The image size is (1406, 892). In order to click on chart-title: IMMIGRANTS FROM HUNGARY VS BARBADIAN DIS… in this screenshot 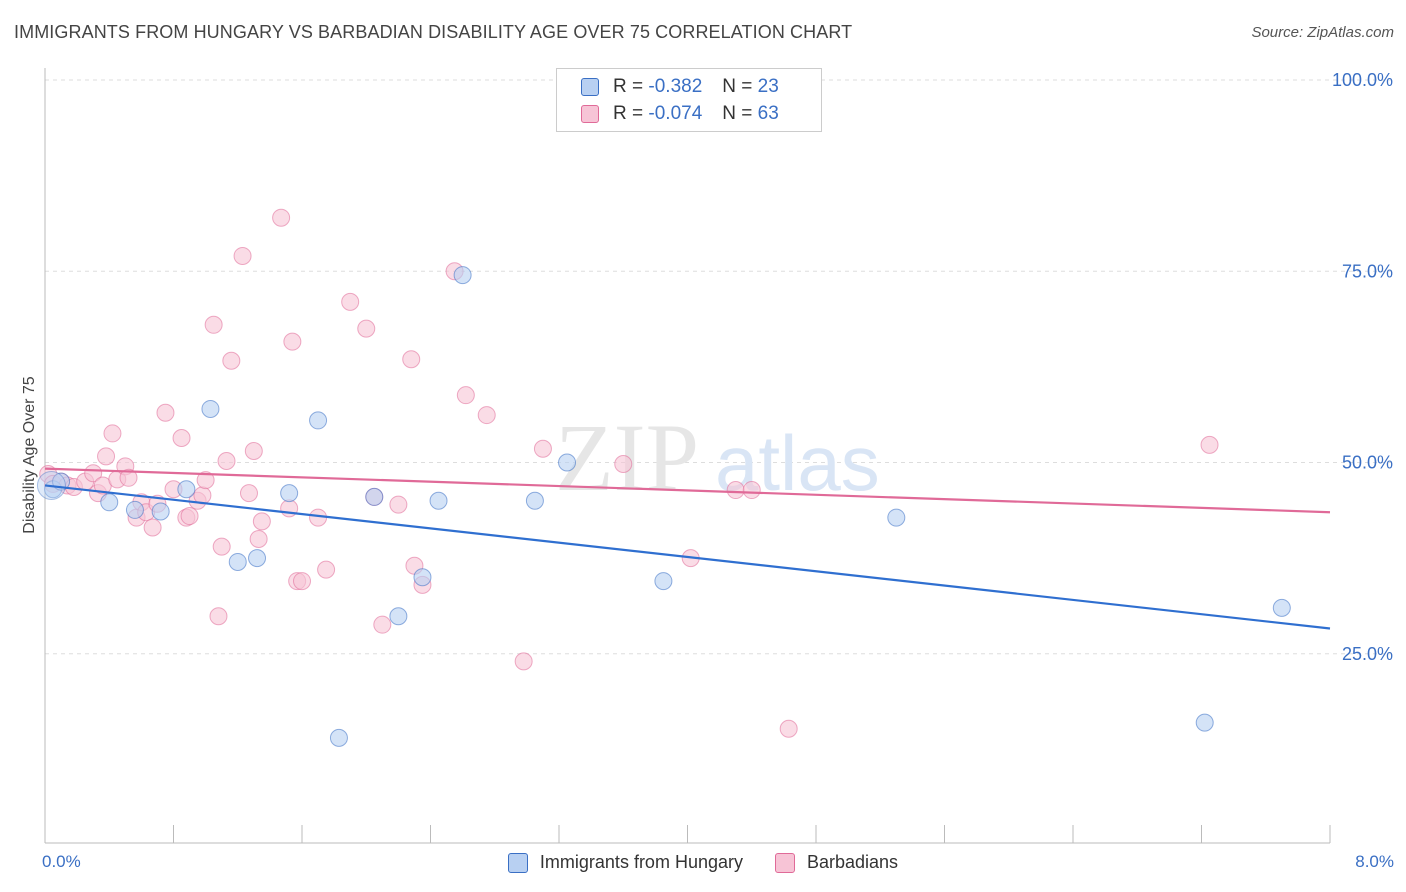, I will do `click(433, 32)`.